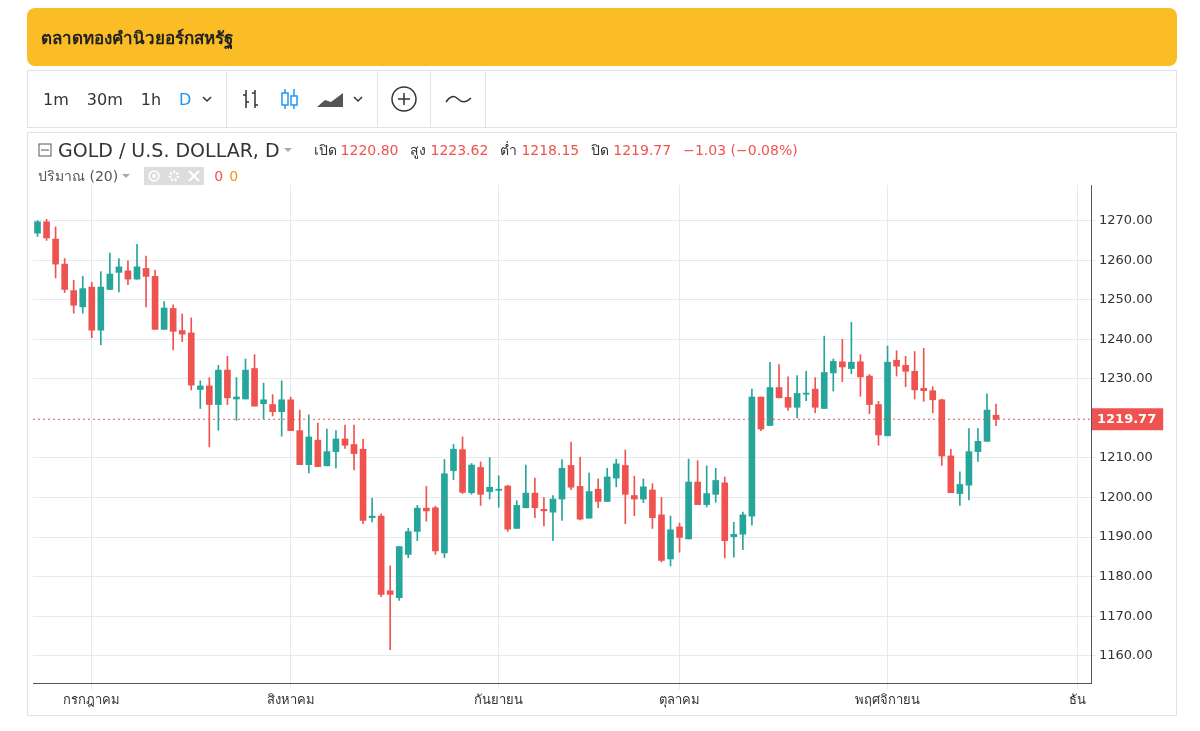 The height and width of the screenshot is (731, 1200). Describe the element at coordinates (642, 150) in the screenshot. I see `text: 1219.77` at that location.